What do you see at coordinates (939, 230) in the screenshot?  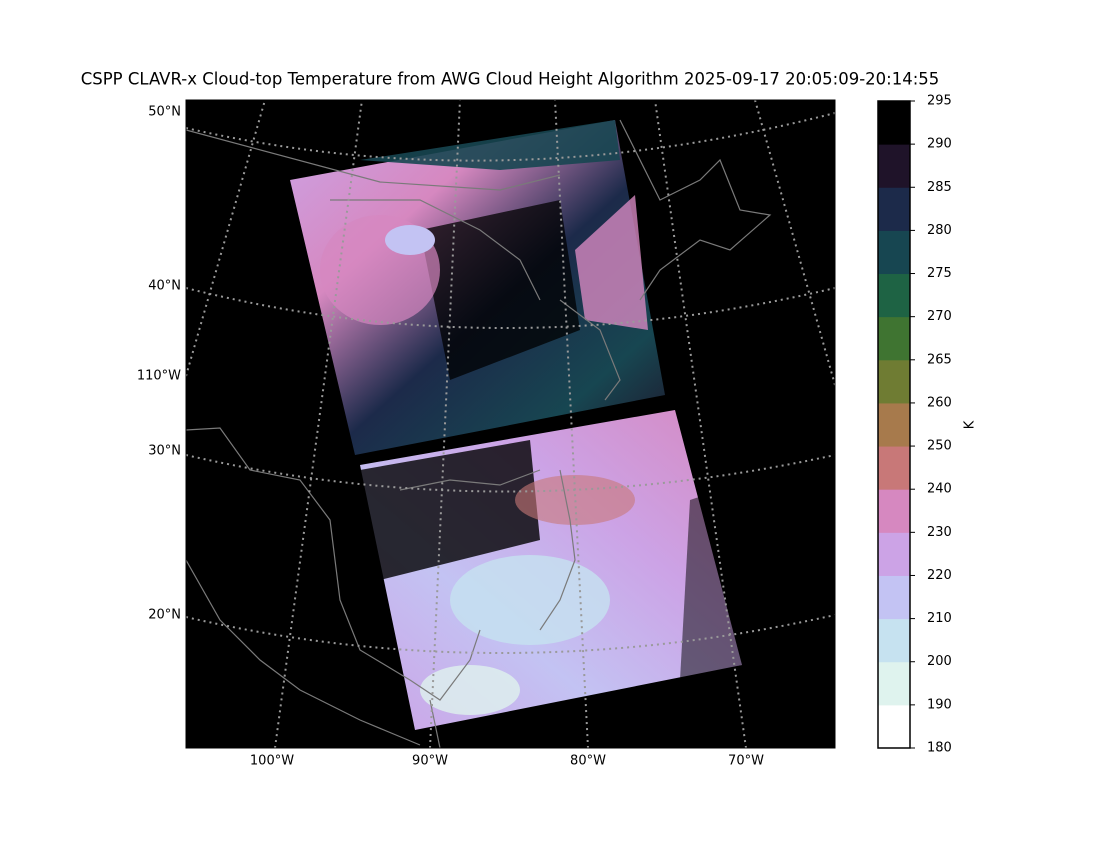 I see `colorbar-tick-label: 280` at bounding box center [939, 230].